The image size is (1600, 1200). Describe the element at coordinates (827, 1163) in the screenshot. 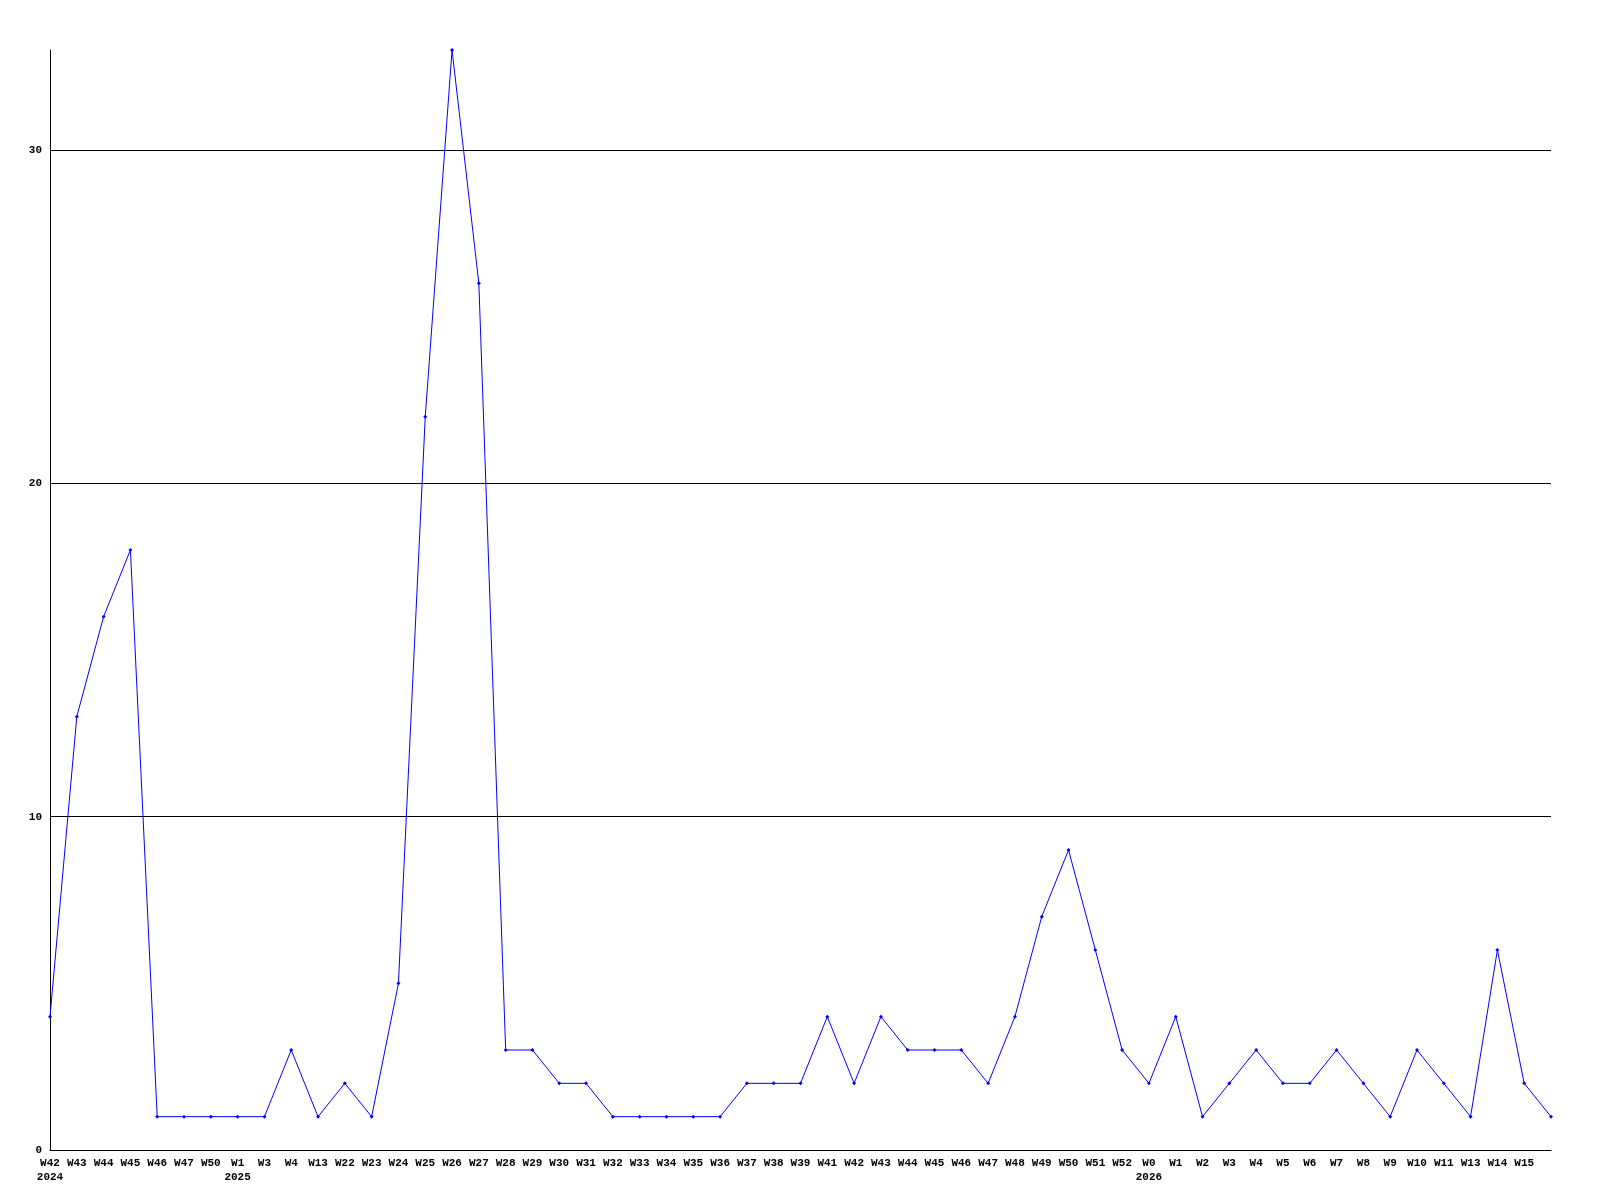

I see `x-tick-label: W41` at that location.